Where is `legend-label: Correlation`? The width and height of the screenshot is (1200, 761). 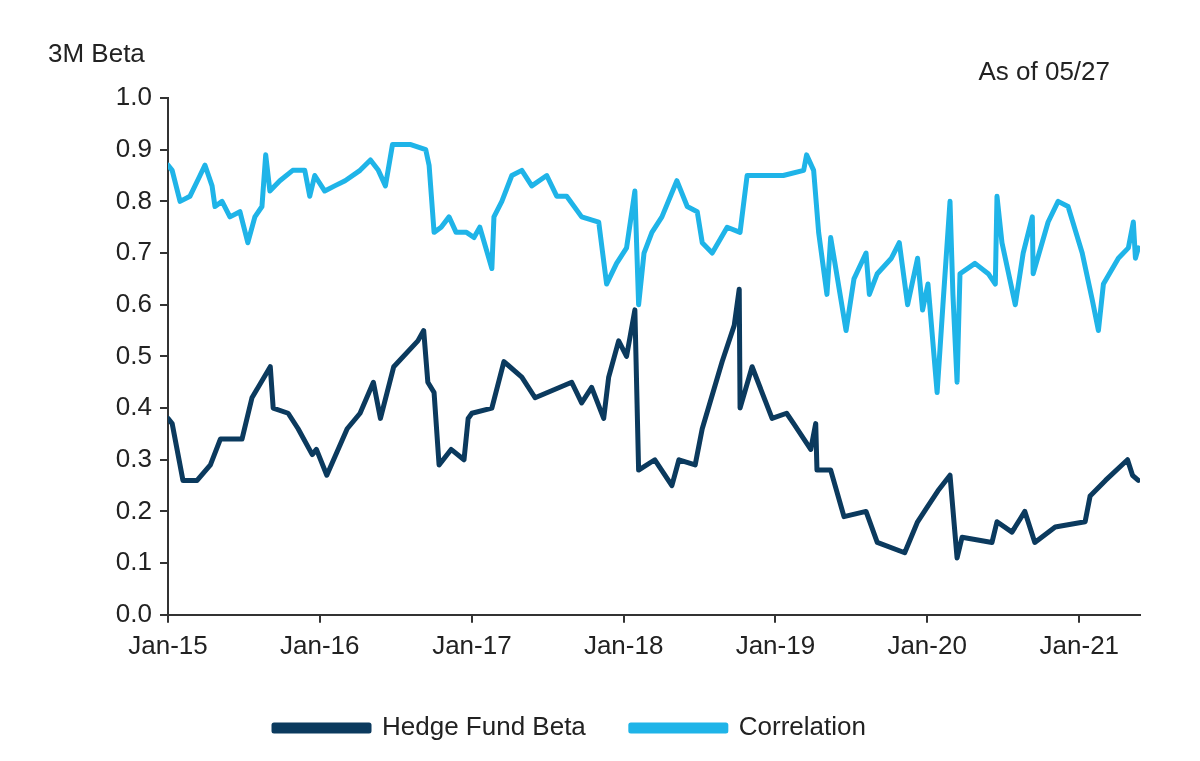
legend-label: Correlation is located at coordinates (802, 726).